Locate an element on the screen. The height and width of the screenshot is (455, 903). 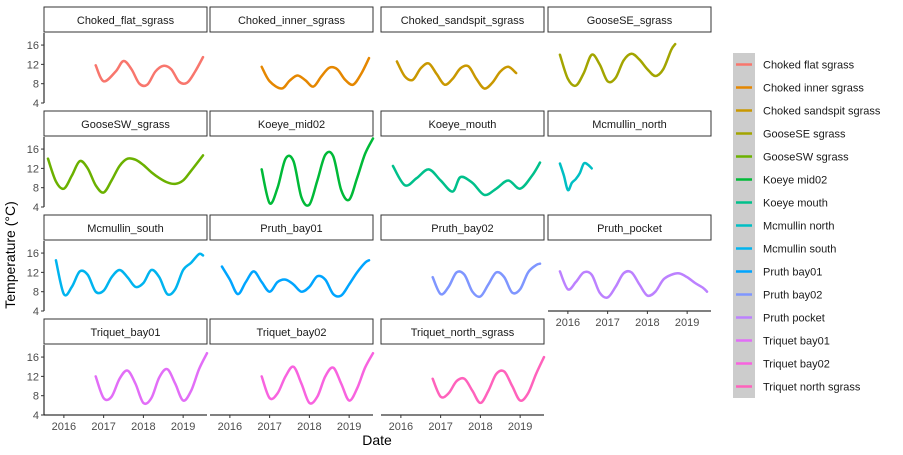
facet-strip-label: Triquet_north_sgrass is located at coordinates (463, 333).